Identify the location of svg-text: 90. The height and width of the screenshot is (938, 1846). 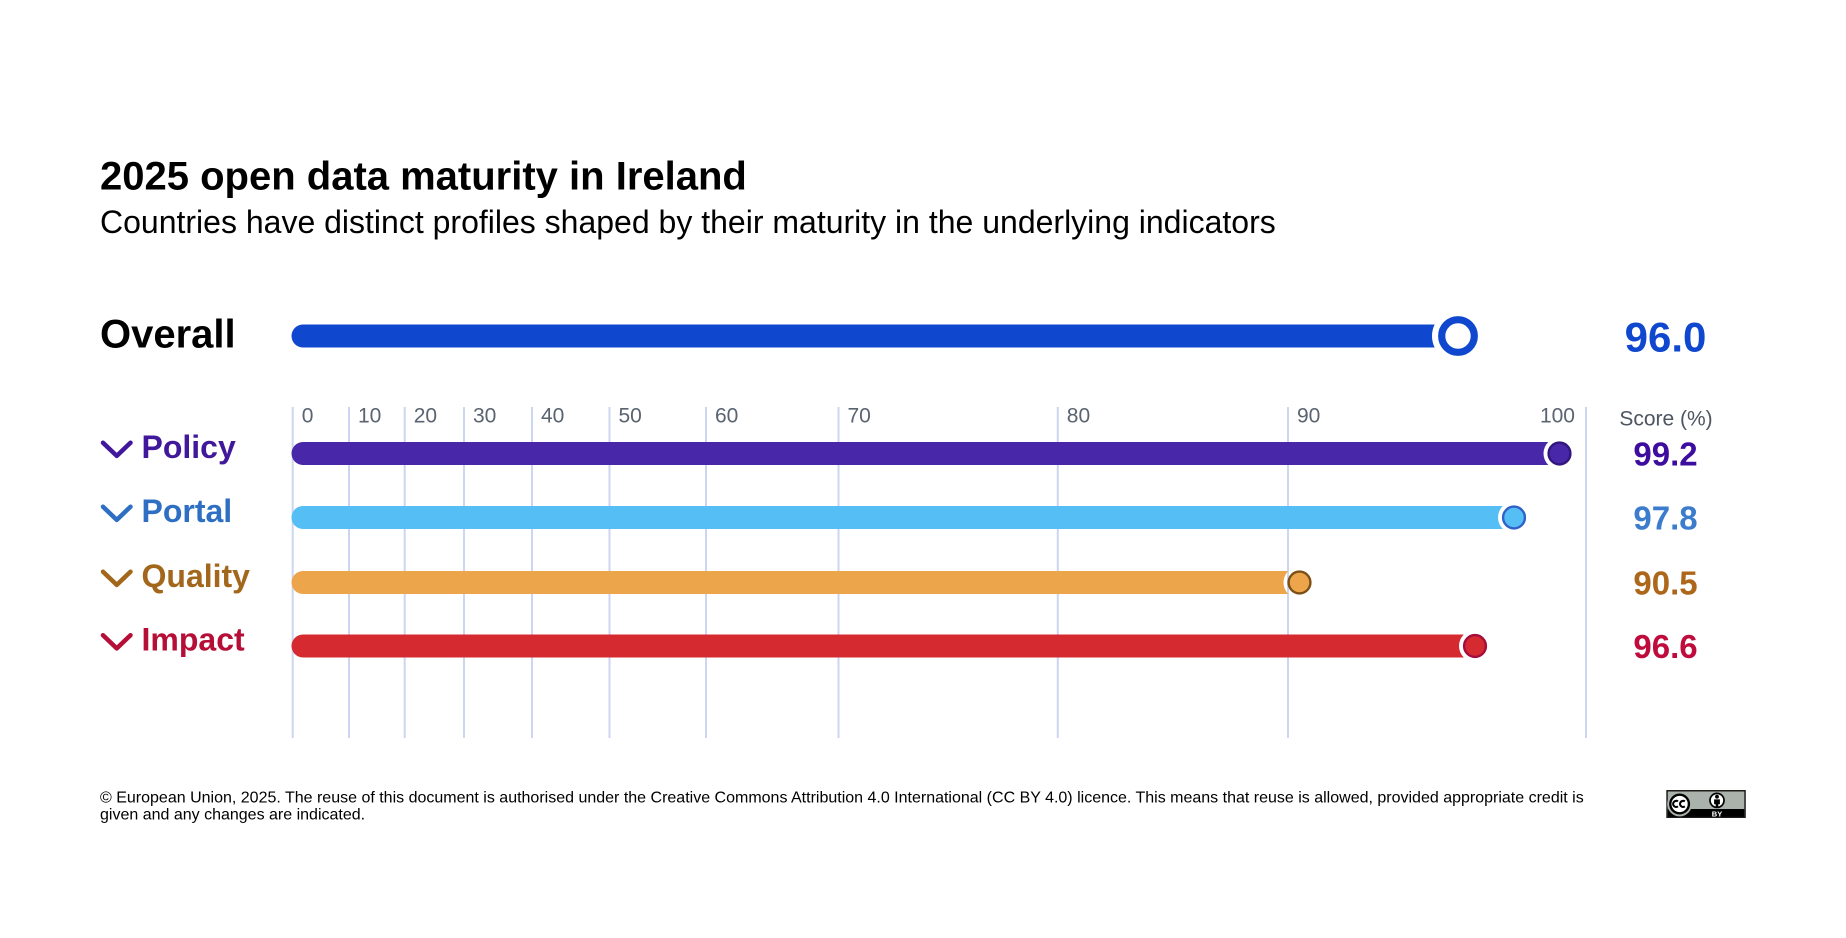
(1308, 416).